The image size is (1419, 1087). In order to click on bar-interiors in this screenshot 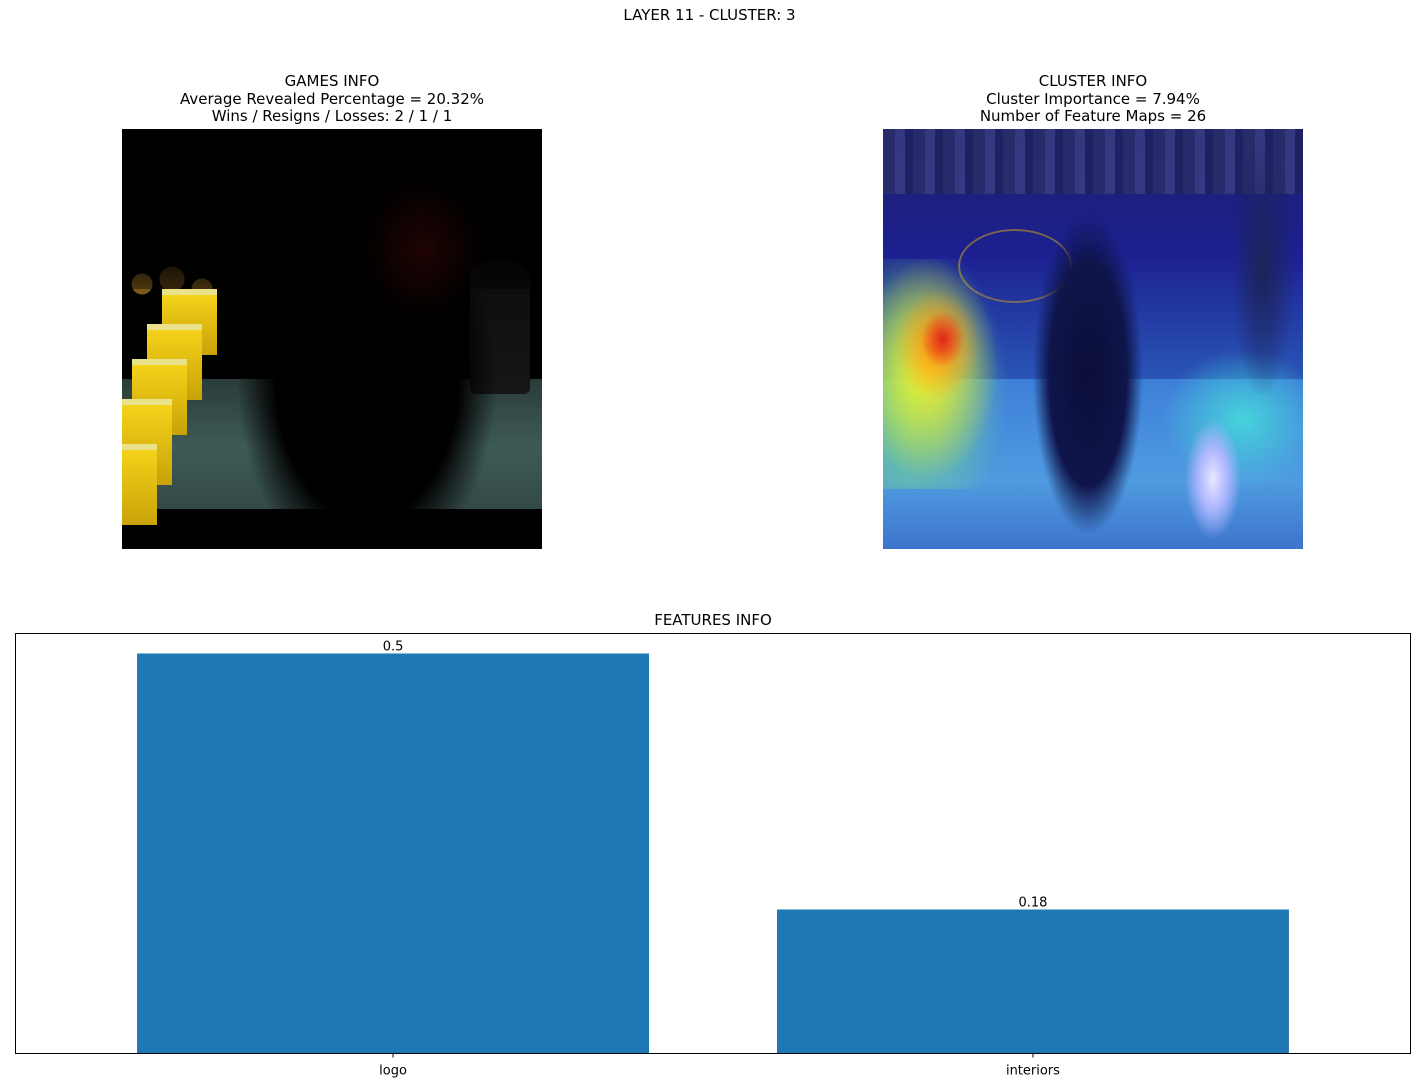, I will do `click(1032, 981)`.